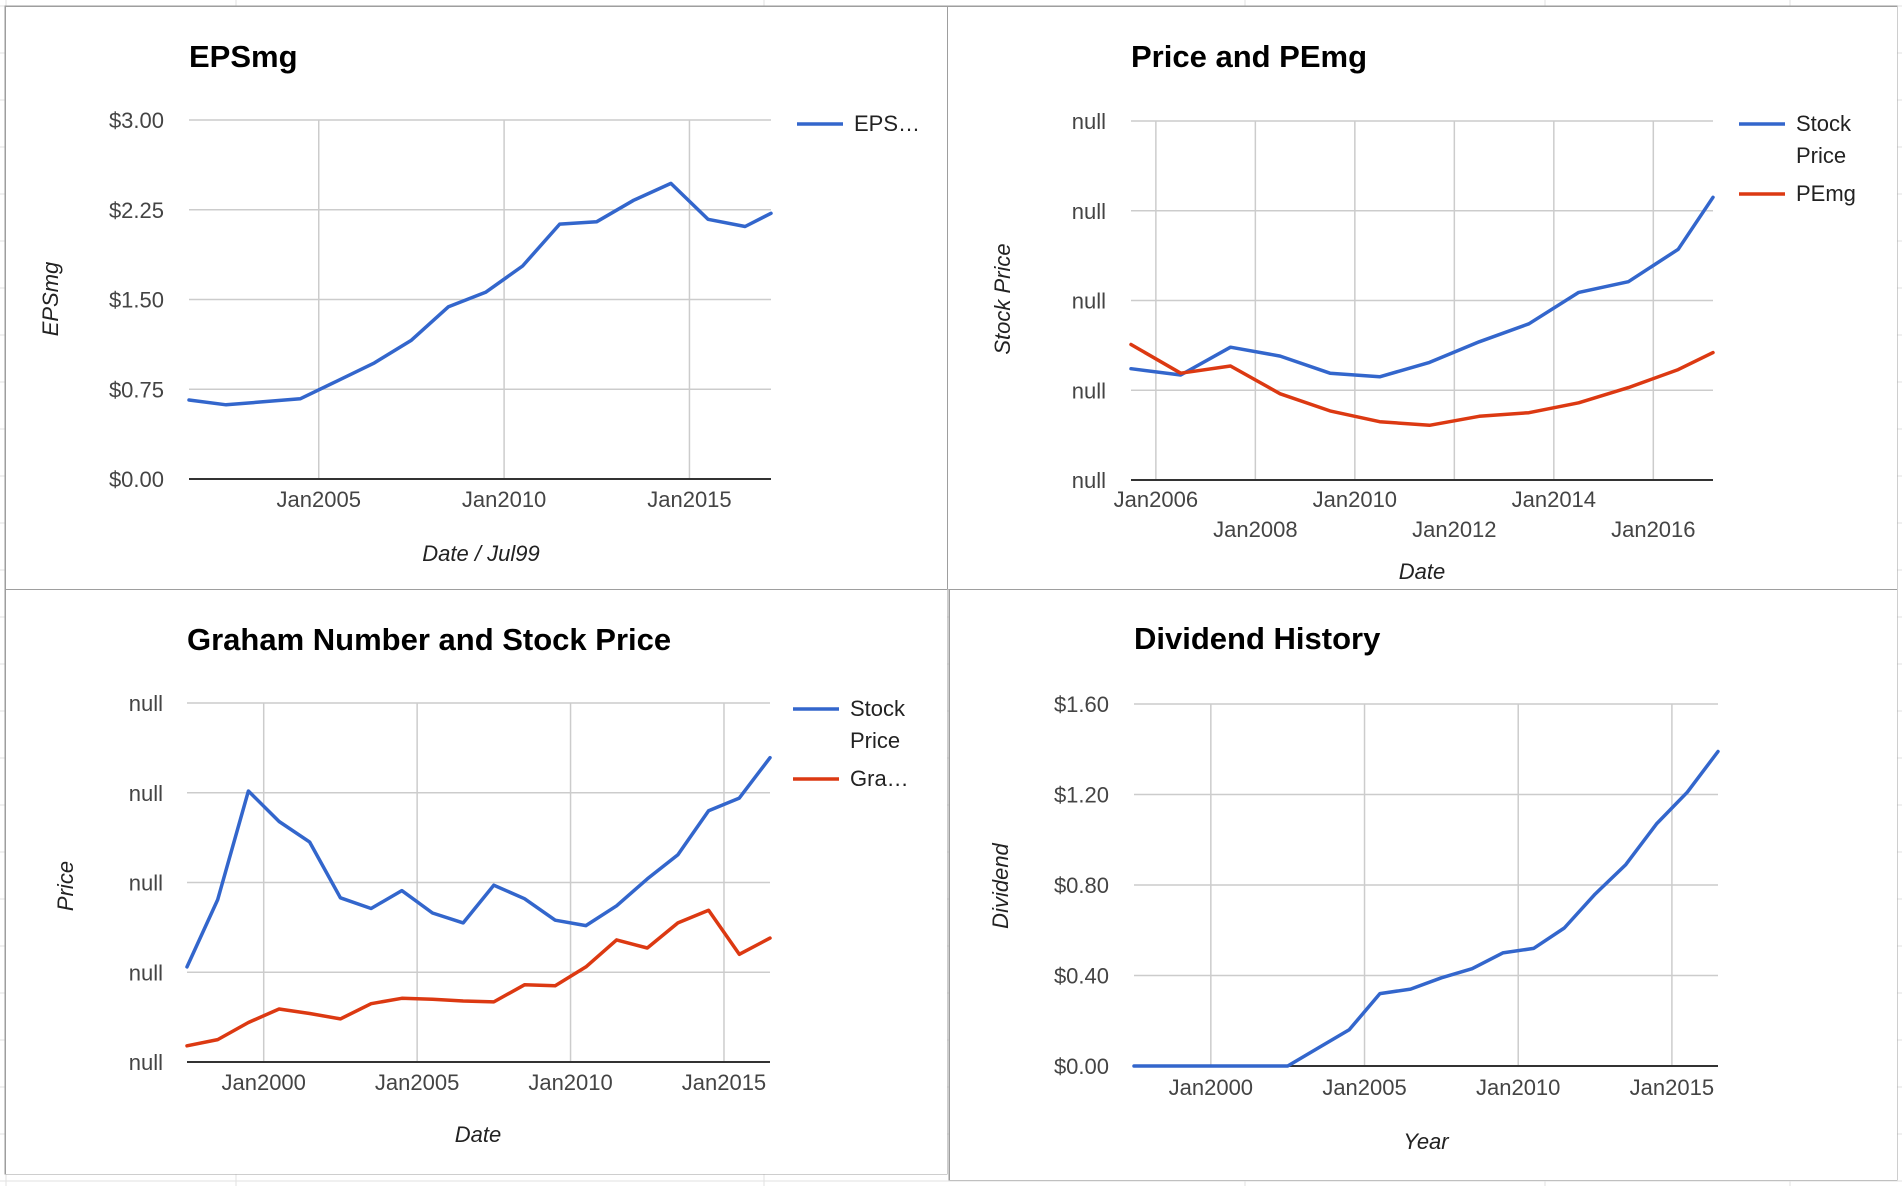  Describe the element at coordinates (1081, 795) in the screenshot. I see `y-tick-label: $1.20` at that location.